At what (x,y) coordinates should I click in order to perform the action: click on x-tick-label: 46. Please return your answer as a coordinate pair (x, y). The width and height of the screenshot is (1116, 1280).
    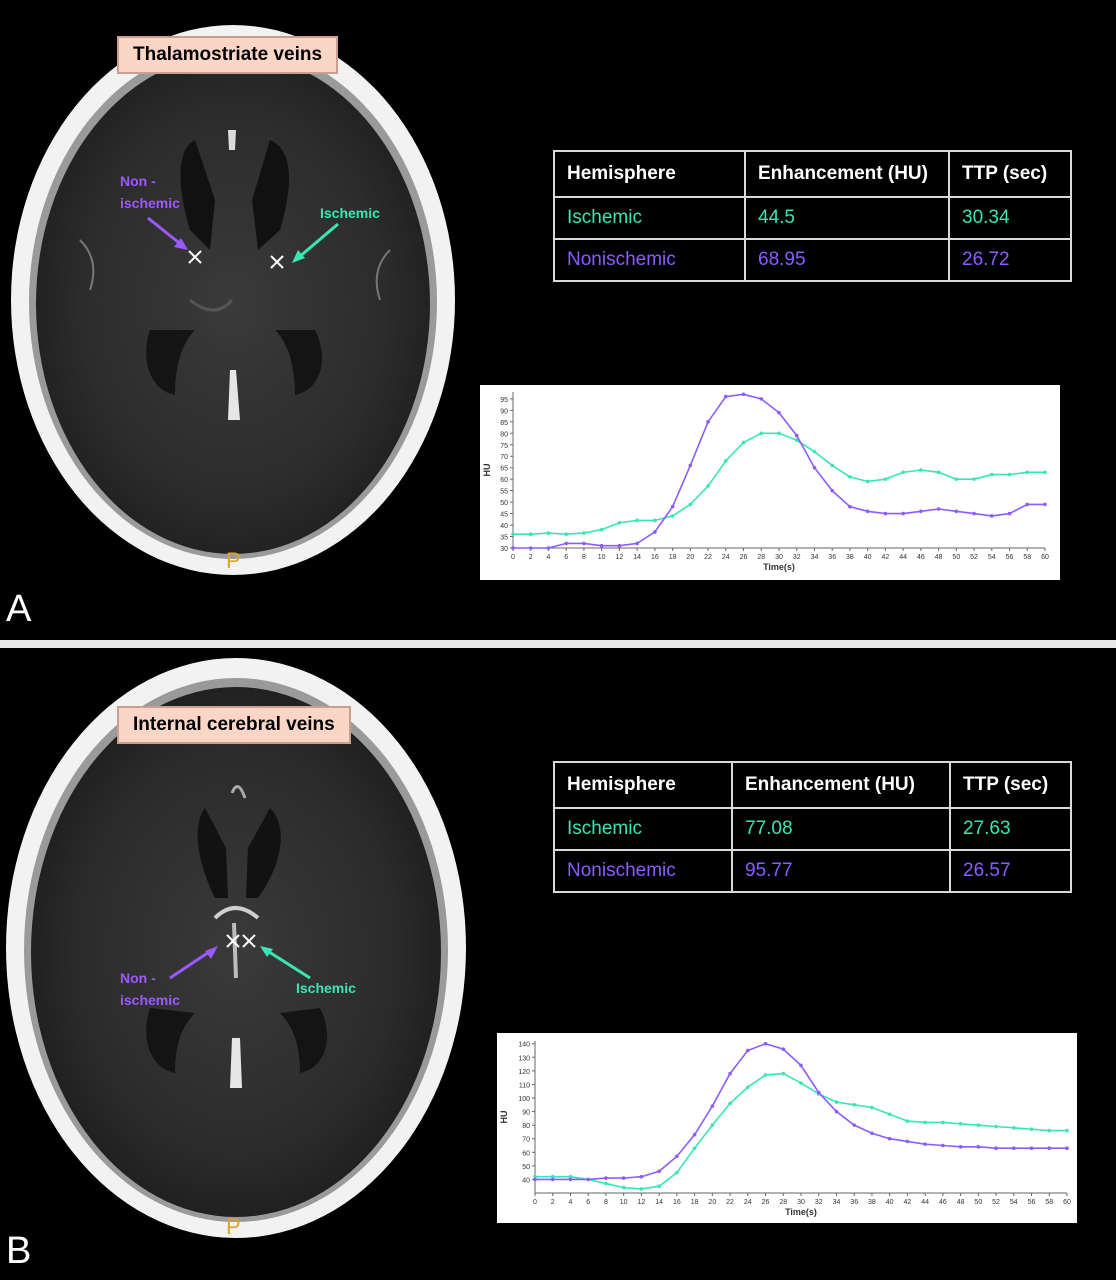
    Looking at the image, I should click on (921, 557).